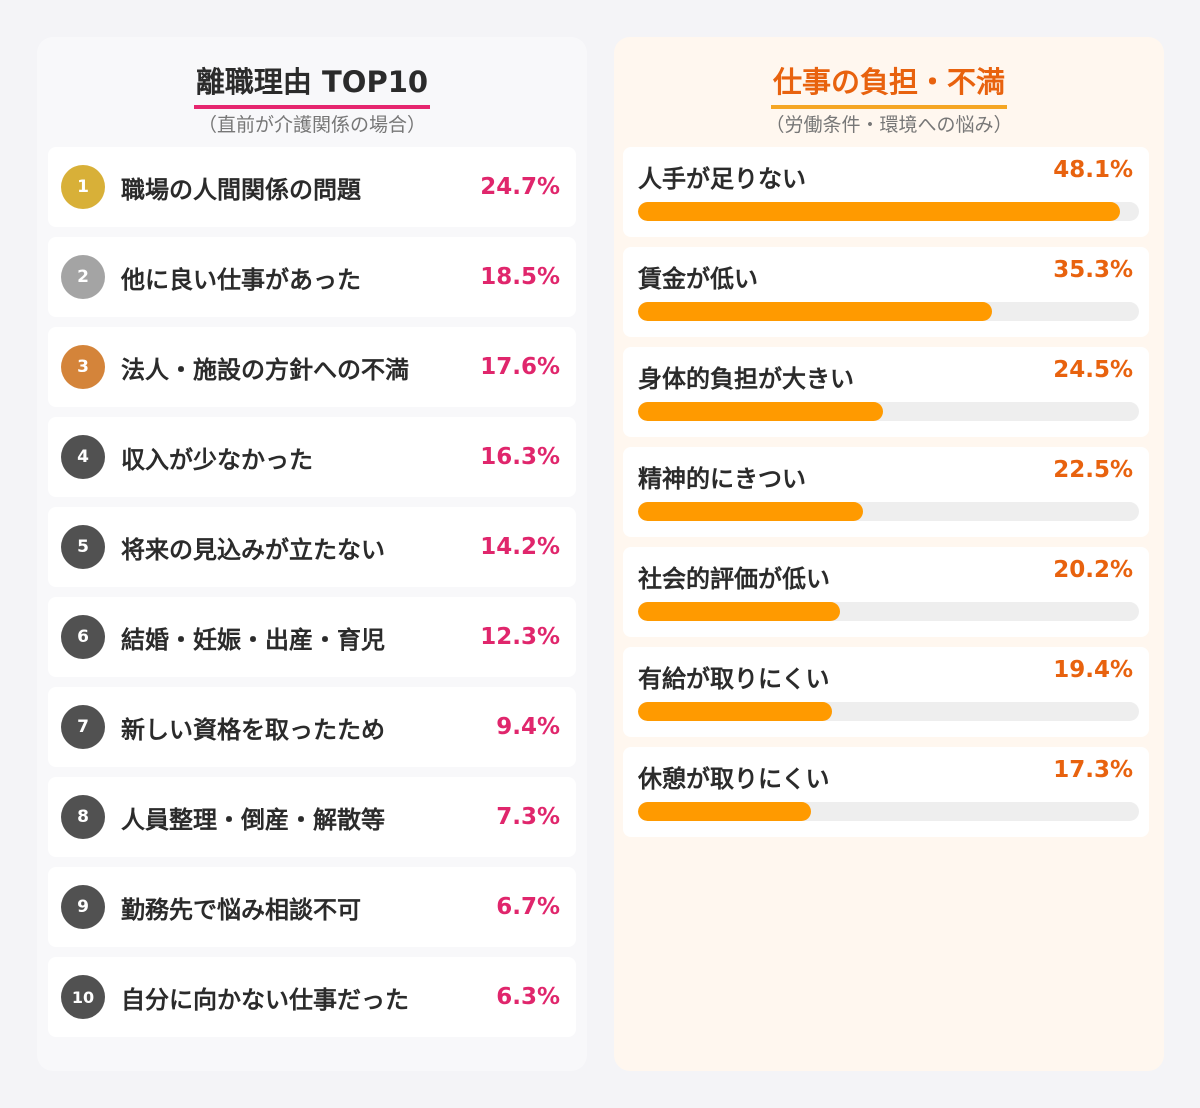  Describe the element at coordinates (746, 379) in the screenshot. I see `bar-category-label: 身体的負担が大きい` at that location.